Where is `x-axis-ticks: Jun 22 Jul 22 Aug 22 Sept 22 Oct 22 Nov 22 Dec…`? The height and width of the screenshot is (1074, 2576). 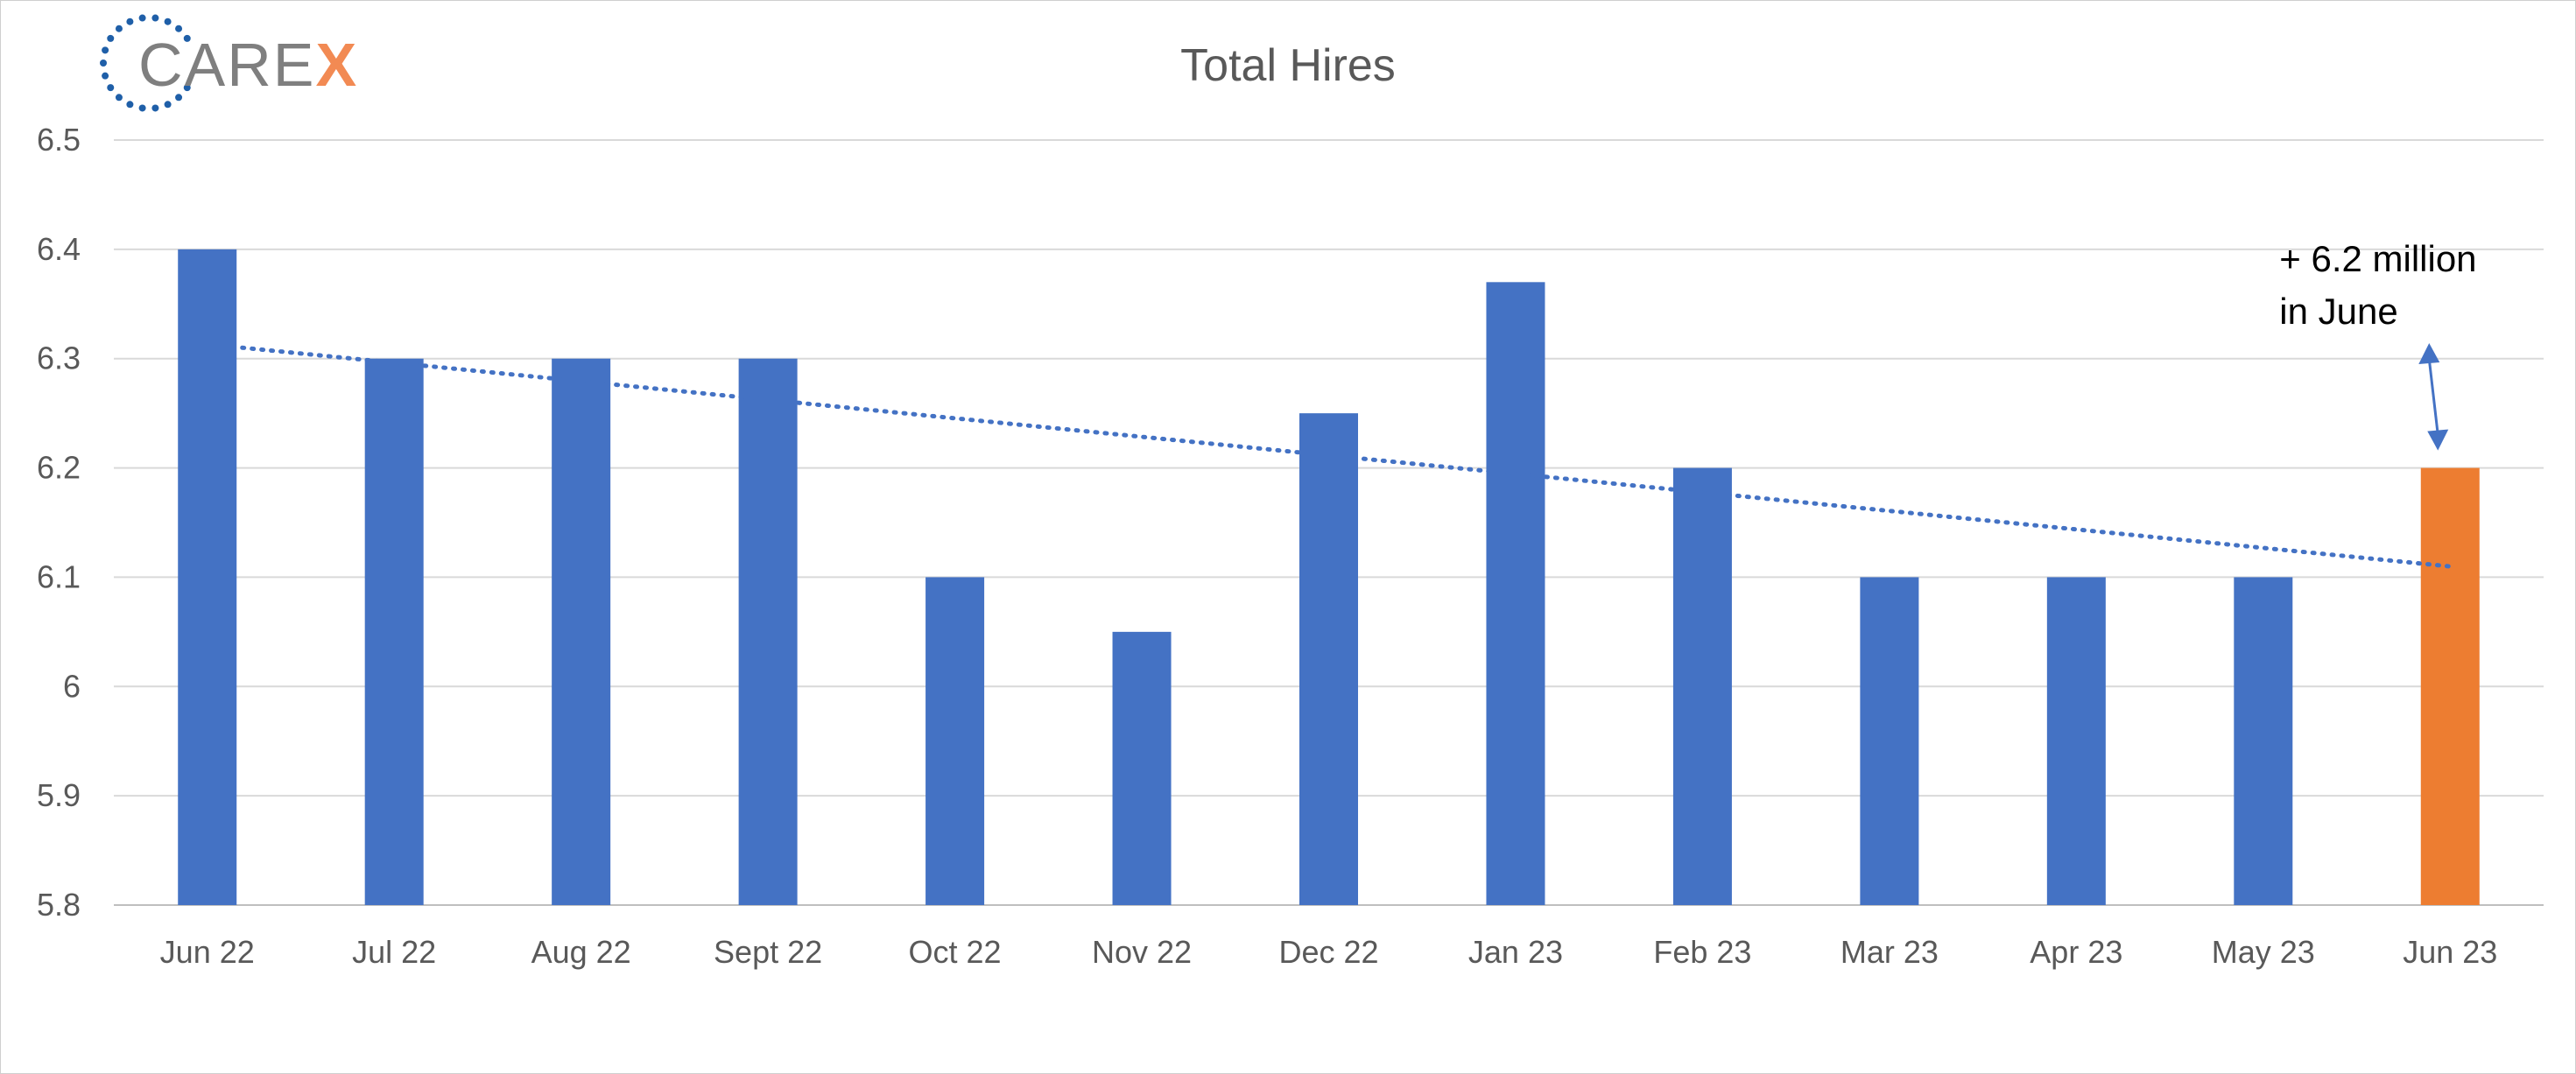
x-axis-ticks: Jun 22 Jul 22 Aug 22 Sept 22 Oct 22 Nov 22 Dec… is located at coordinates (1329, 952).